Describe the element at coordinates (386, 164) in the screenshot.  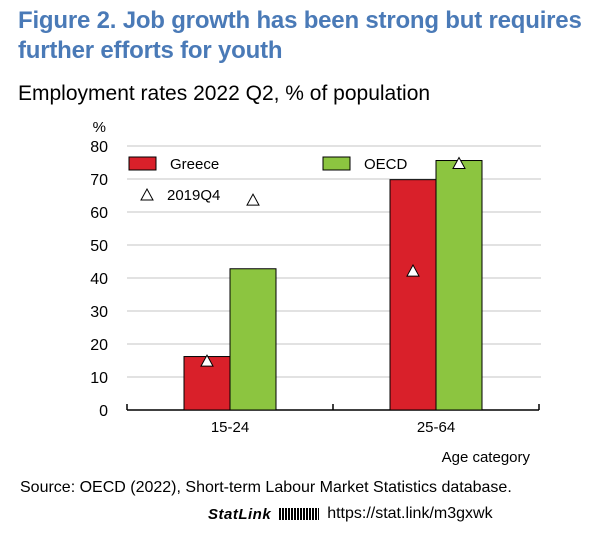
I see `legend-label-oecd: OECD` at that location.